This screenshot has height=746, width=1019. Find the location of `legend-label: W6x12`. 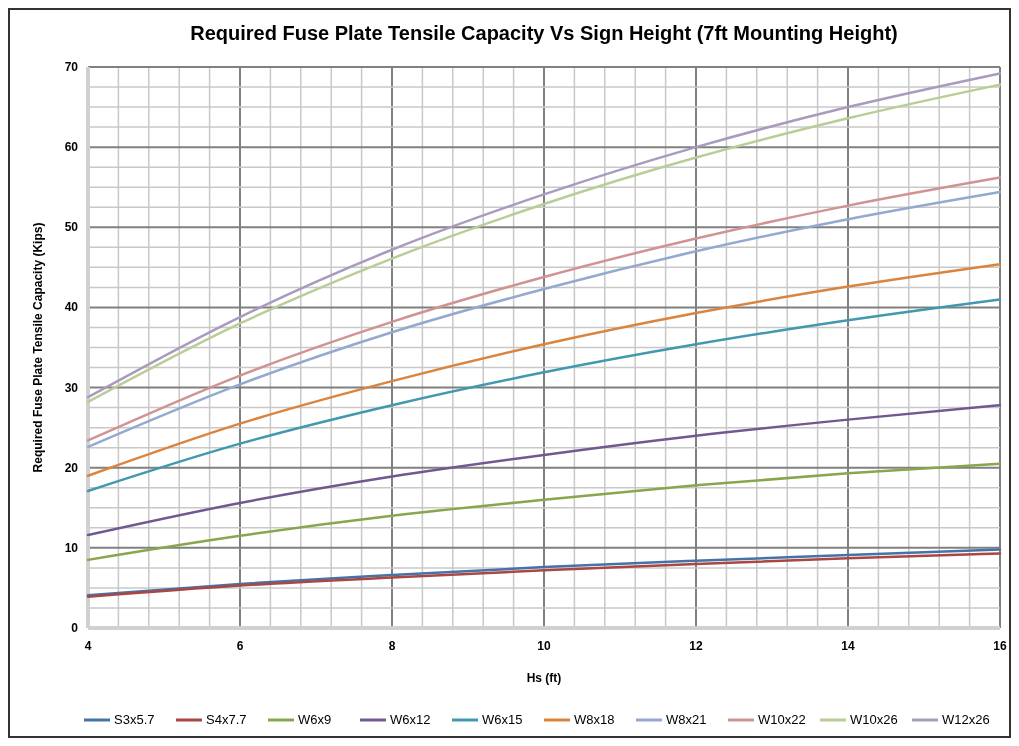

legend-label: W6x12 is located at coordinates (410, 719).